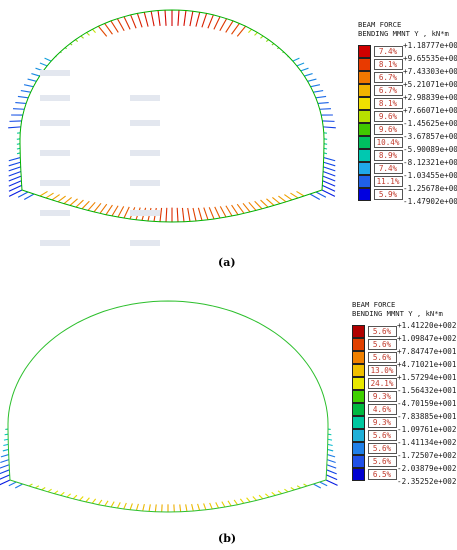  I want to click on legend-value: -1.45625e+001, so click(430, 123).